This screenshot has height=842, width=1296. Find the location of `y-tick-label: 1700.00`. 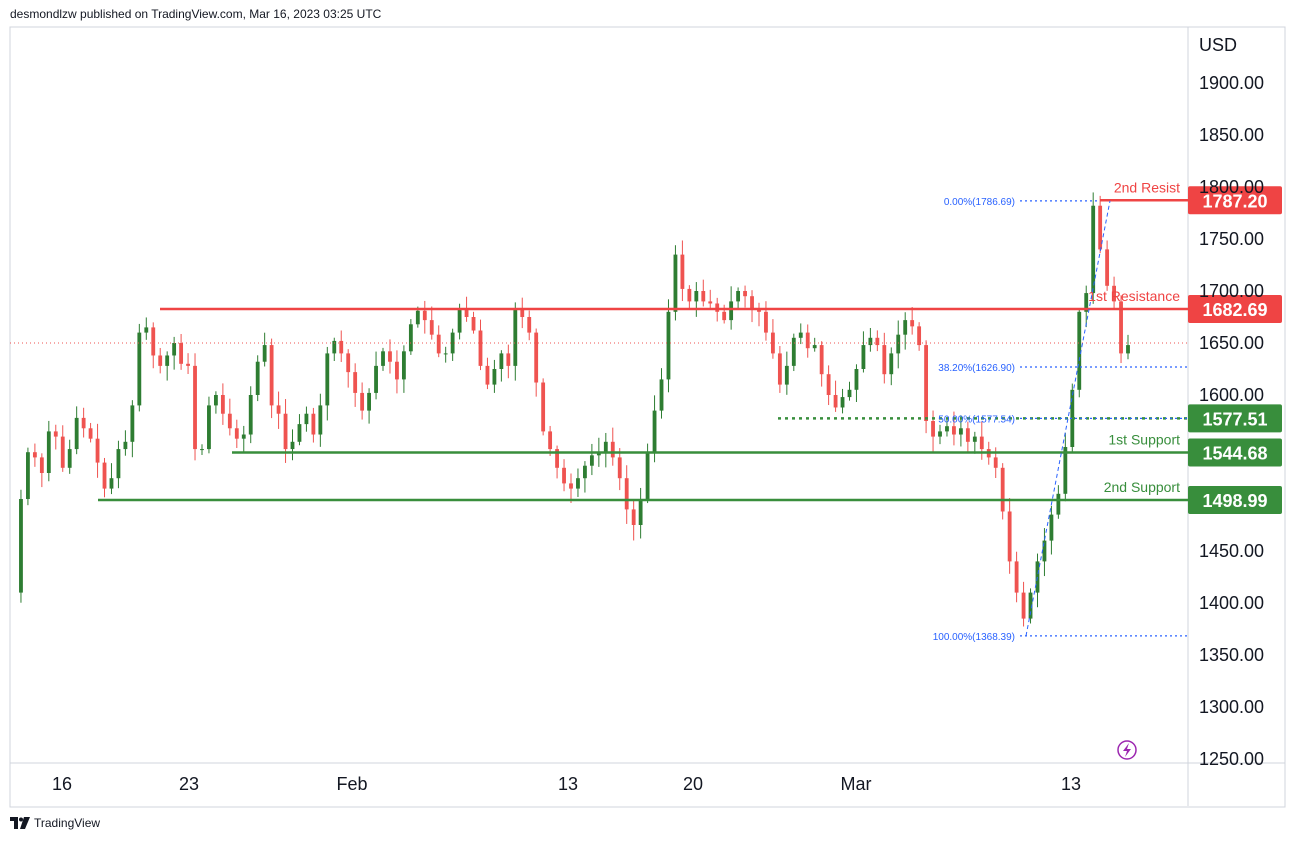

y-tick-label: 1700.00 is located at coordinates (1231, 291).